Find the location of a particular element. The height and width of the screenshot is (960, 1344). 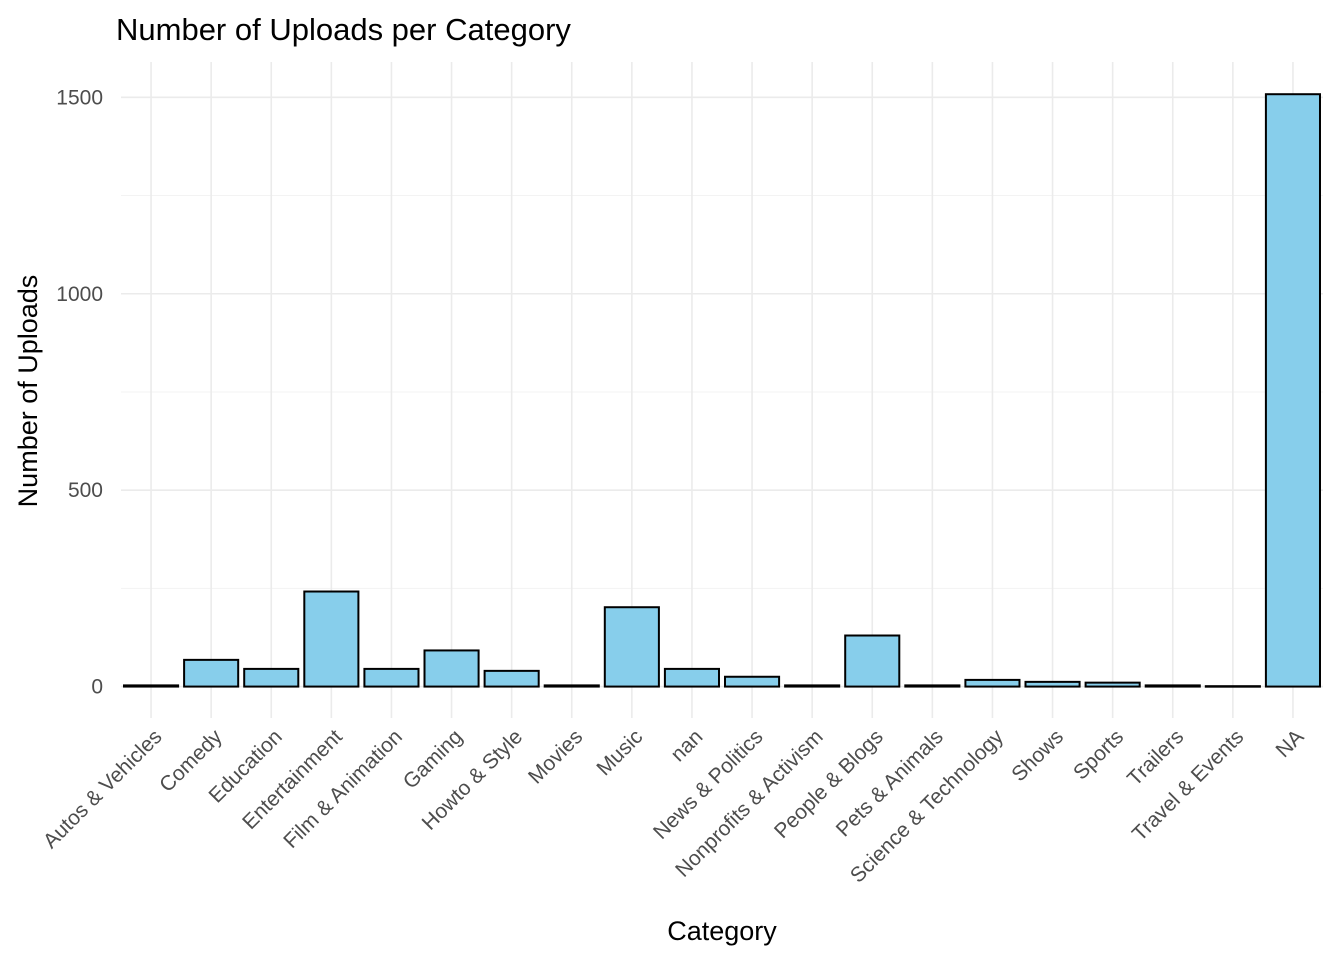

x-tick-label: Pets & Animals is located at coordinates (890, 783).